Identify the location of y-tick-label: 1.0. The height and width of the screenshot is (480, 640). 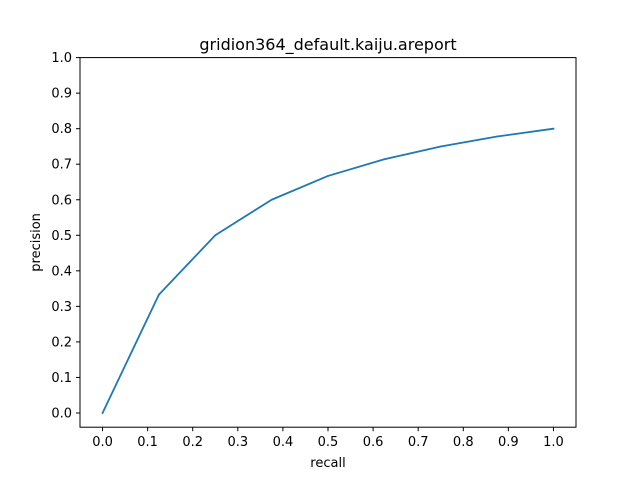
(61, 58).